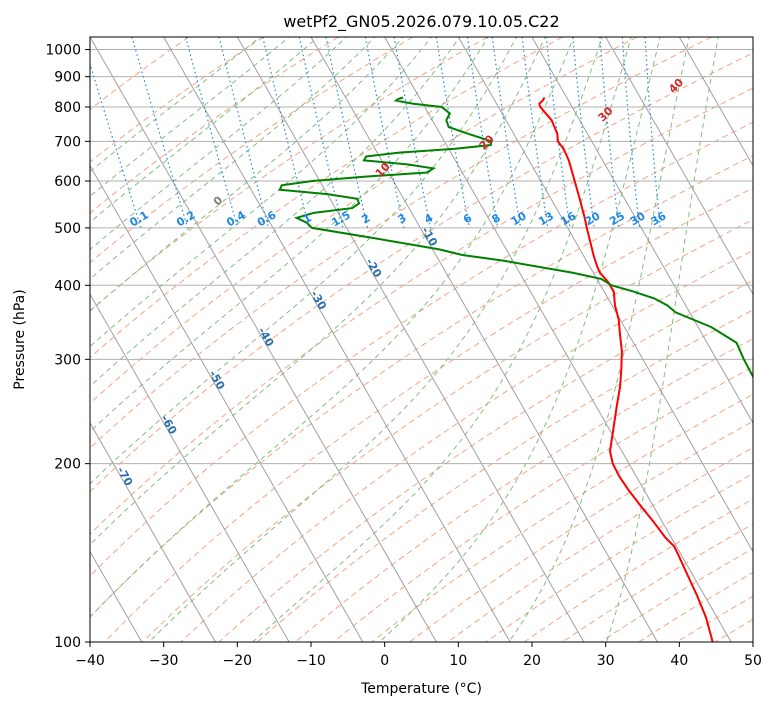  Describe the element at coordinates (532, 661) in the screenshot. I see `x-tick-label: 20` at that location.